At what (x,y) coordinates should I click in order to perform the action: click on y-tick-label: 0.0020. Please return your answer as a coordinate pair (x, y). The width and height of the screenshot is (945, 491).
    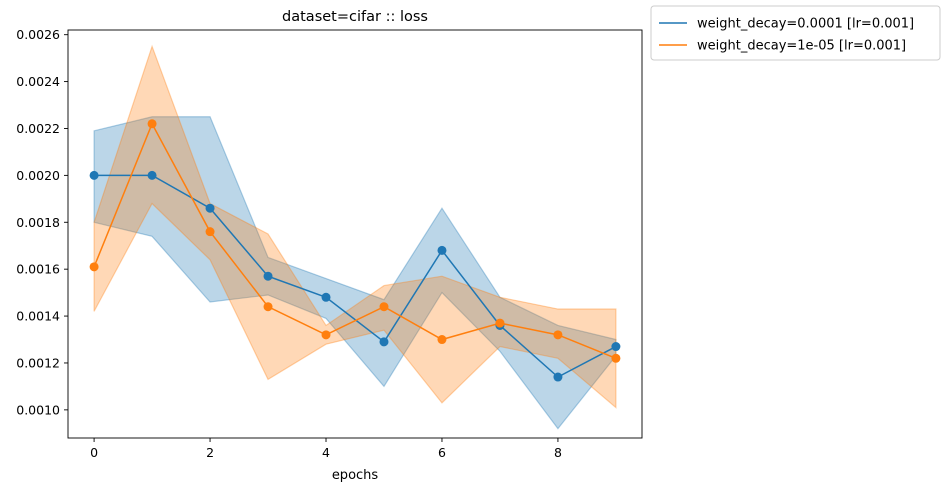
    Looking at the image, I should click on (38, 175).